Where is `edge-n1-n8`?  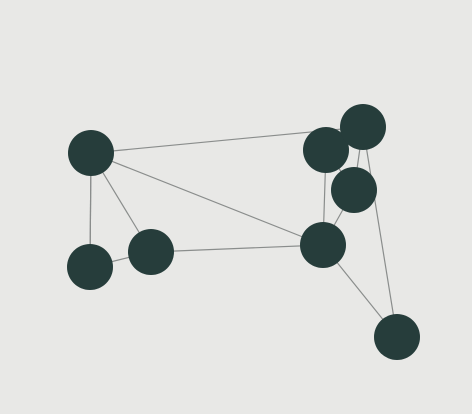 edge-n1-n8 is located at coordinates (207, 199).